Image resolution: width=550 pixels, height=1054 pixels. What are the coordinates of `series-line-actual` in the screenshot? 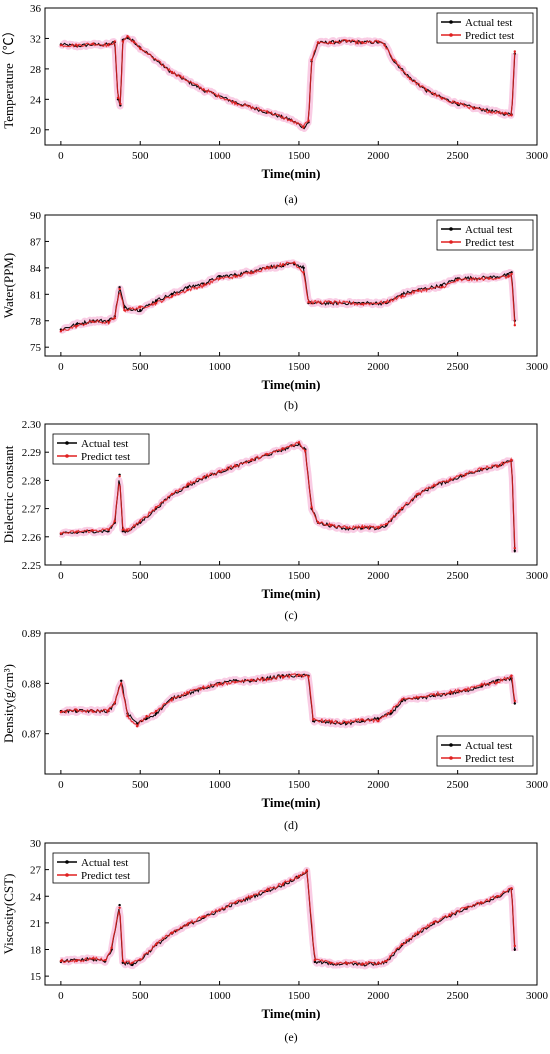 It's located at (288, 296).